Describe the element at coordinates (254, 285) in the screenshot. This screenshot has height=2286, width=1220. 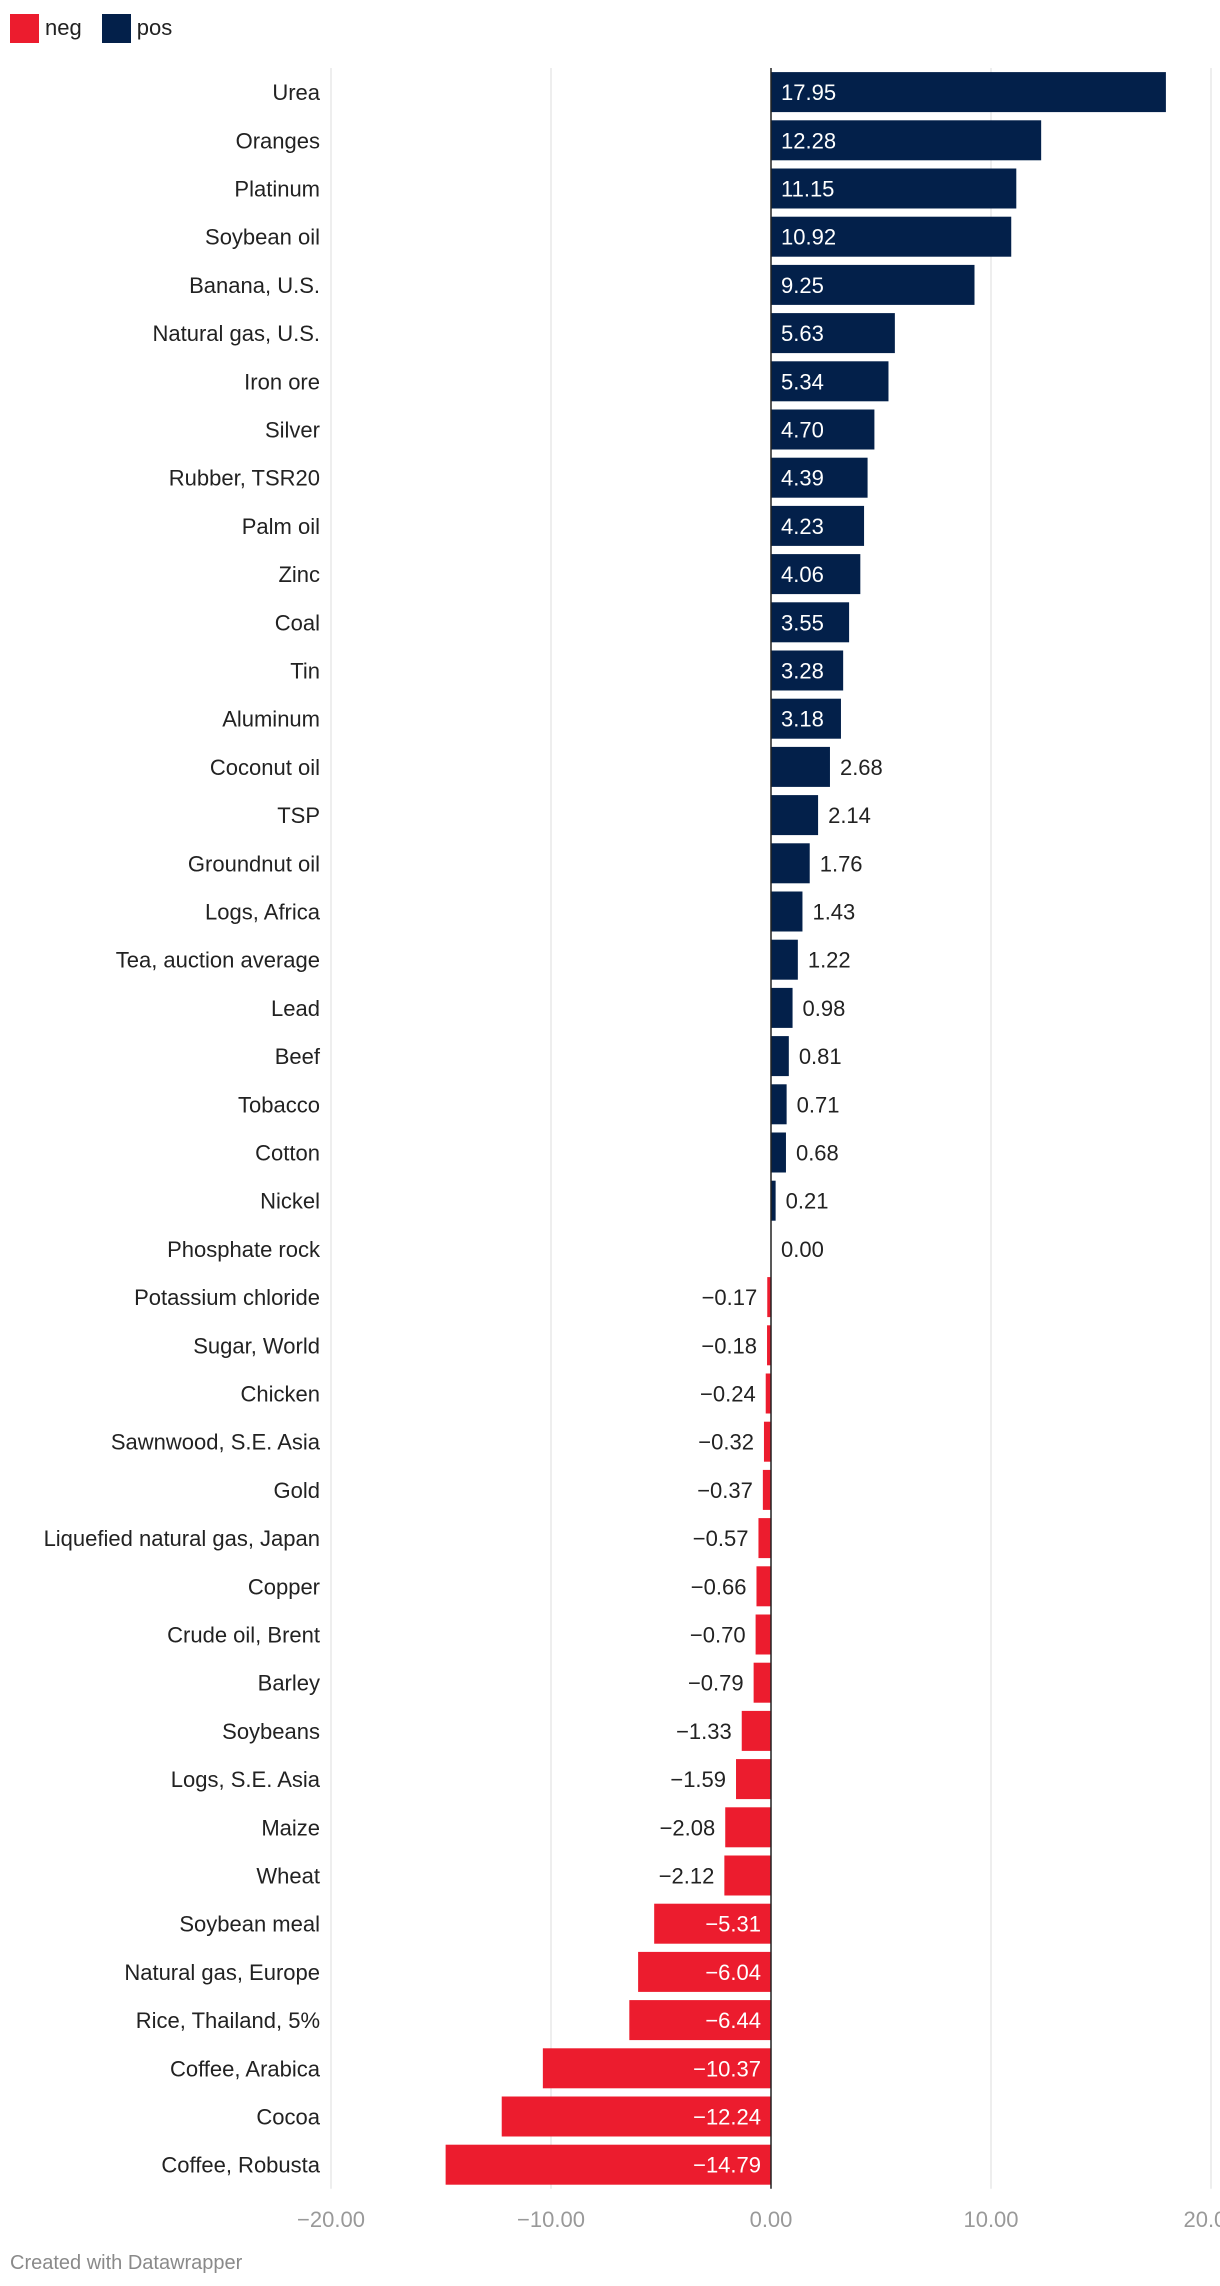
I see `category-label: Banana, U.S.` at that location.